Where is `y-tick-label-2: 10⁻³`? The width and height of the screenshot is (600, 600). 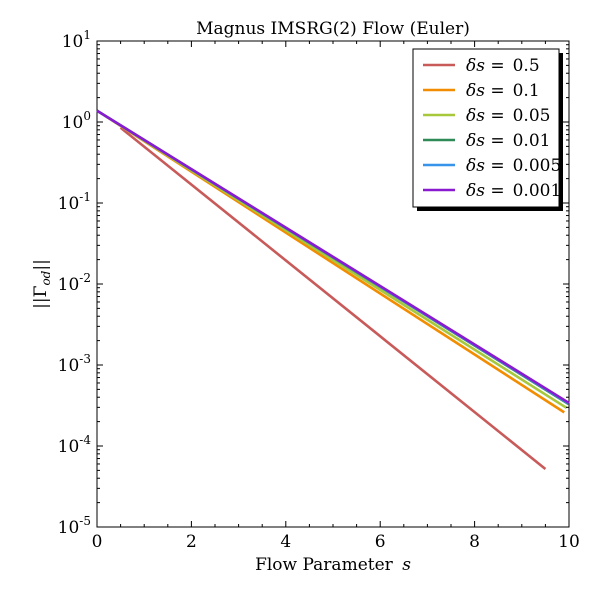 y-tick-label-2: 10⁻³ is located at coordinates (74, 364).